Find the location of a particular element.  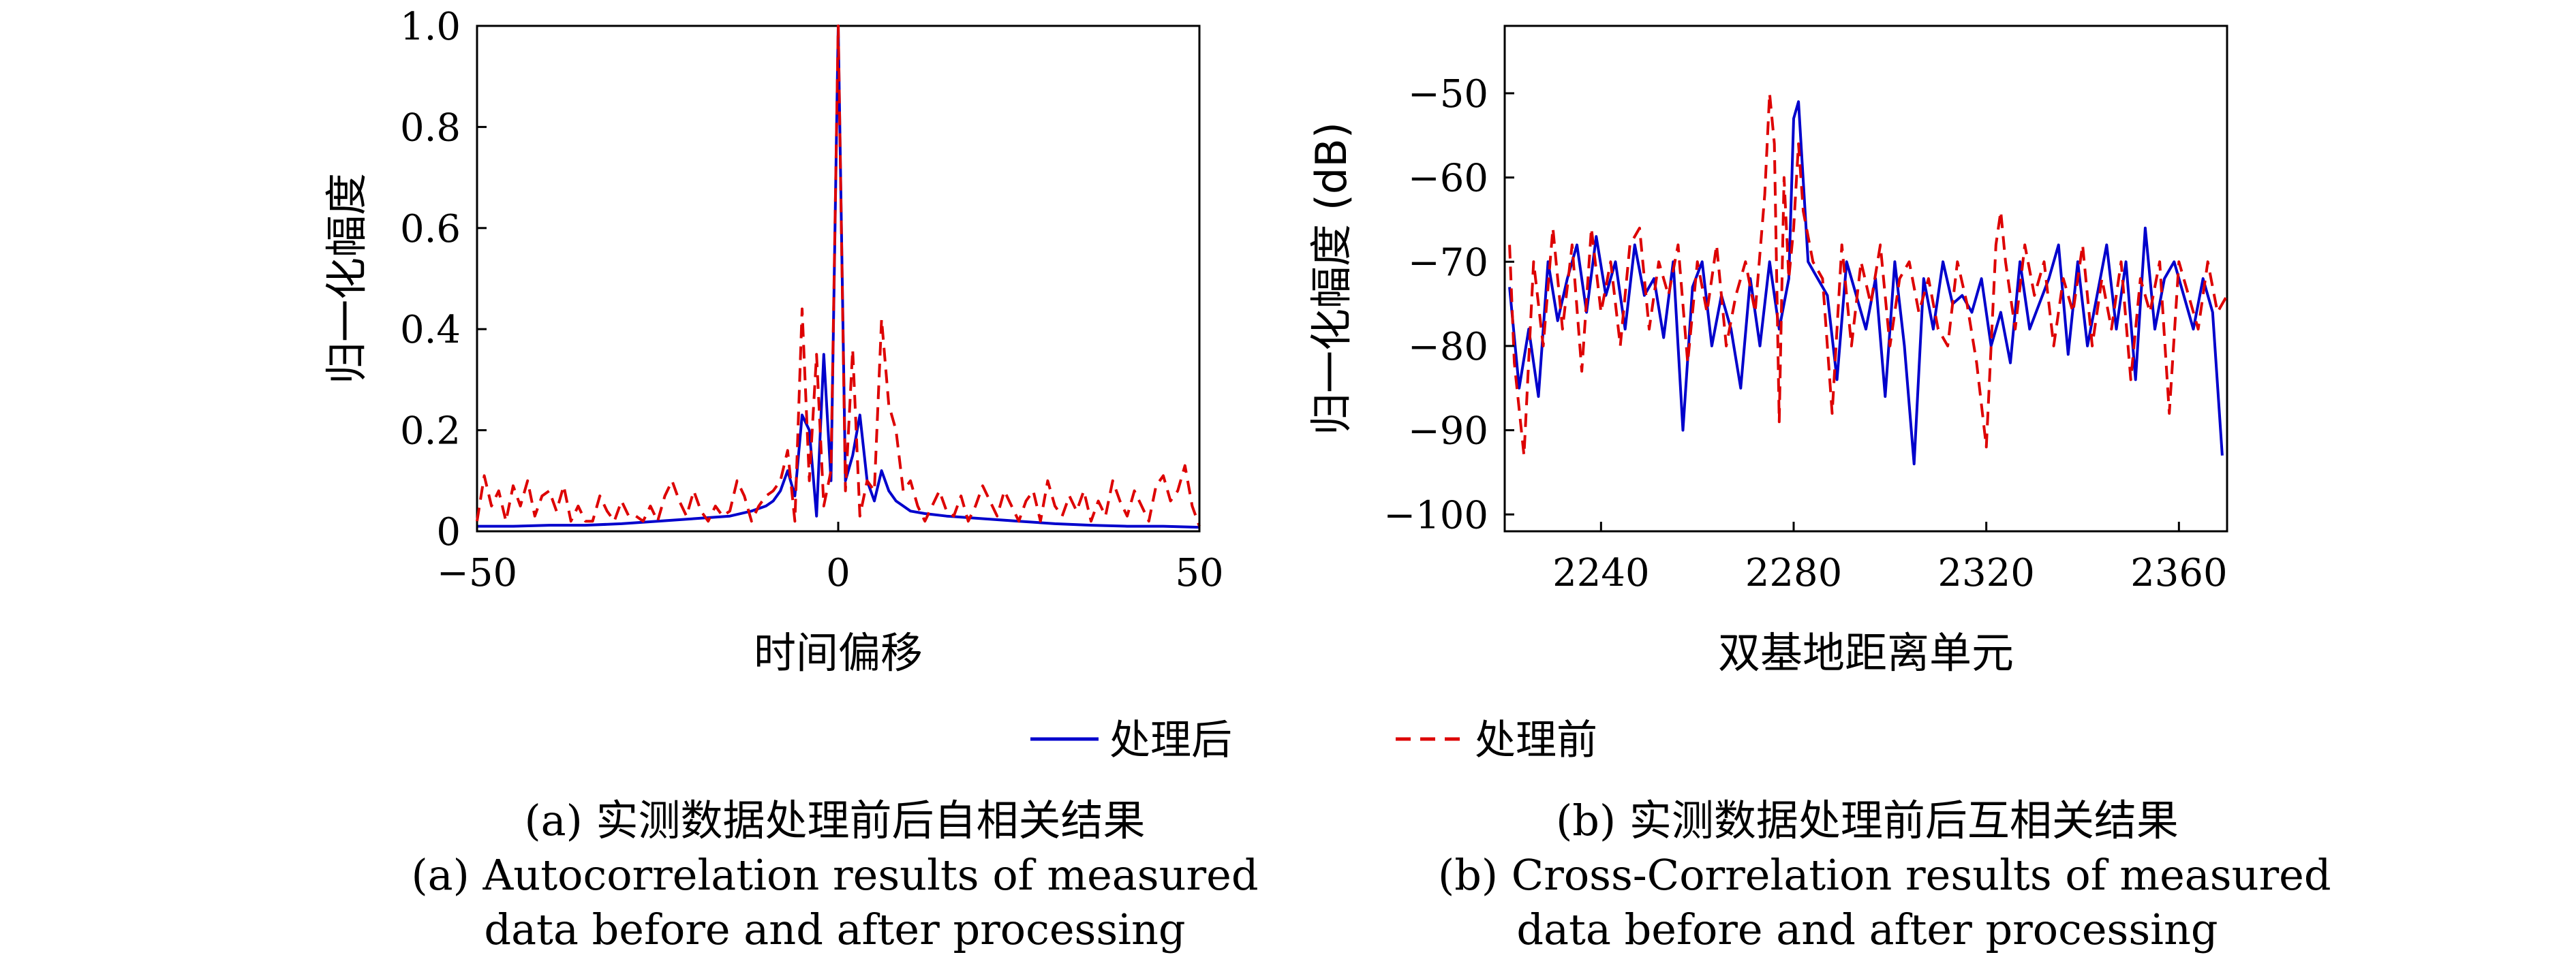

x-tick-label: 50 is located at coordinates (1199, 573).